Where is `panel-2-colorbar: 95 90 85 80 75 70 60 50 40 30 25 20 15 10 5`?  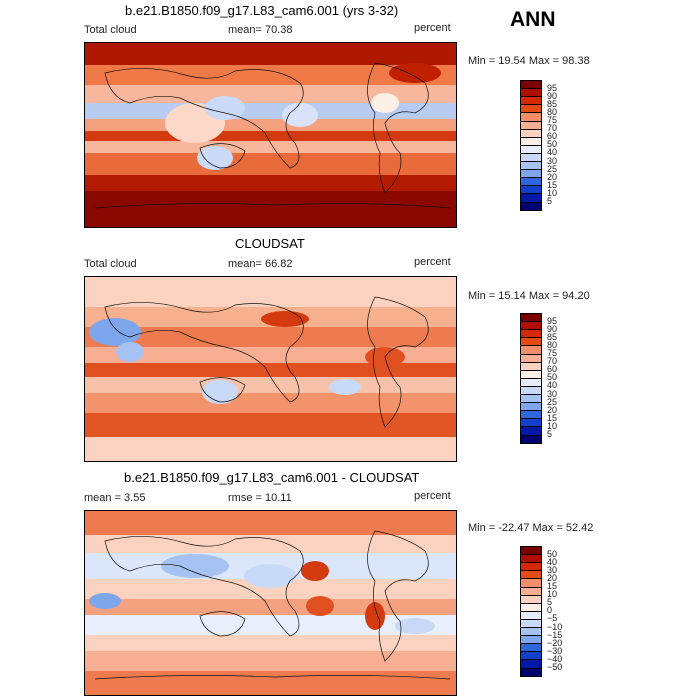
panel-2-colorbar: 95 90 85 80 75 70 60 50 40 30 25 20 15 10 5 is located at coordinates (550, 388).